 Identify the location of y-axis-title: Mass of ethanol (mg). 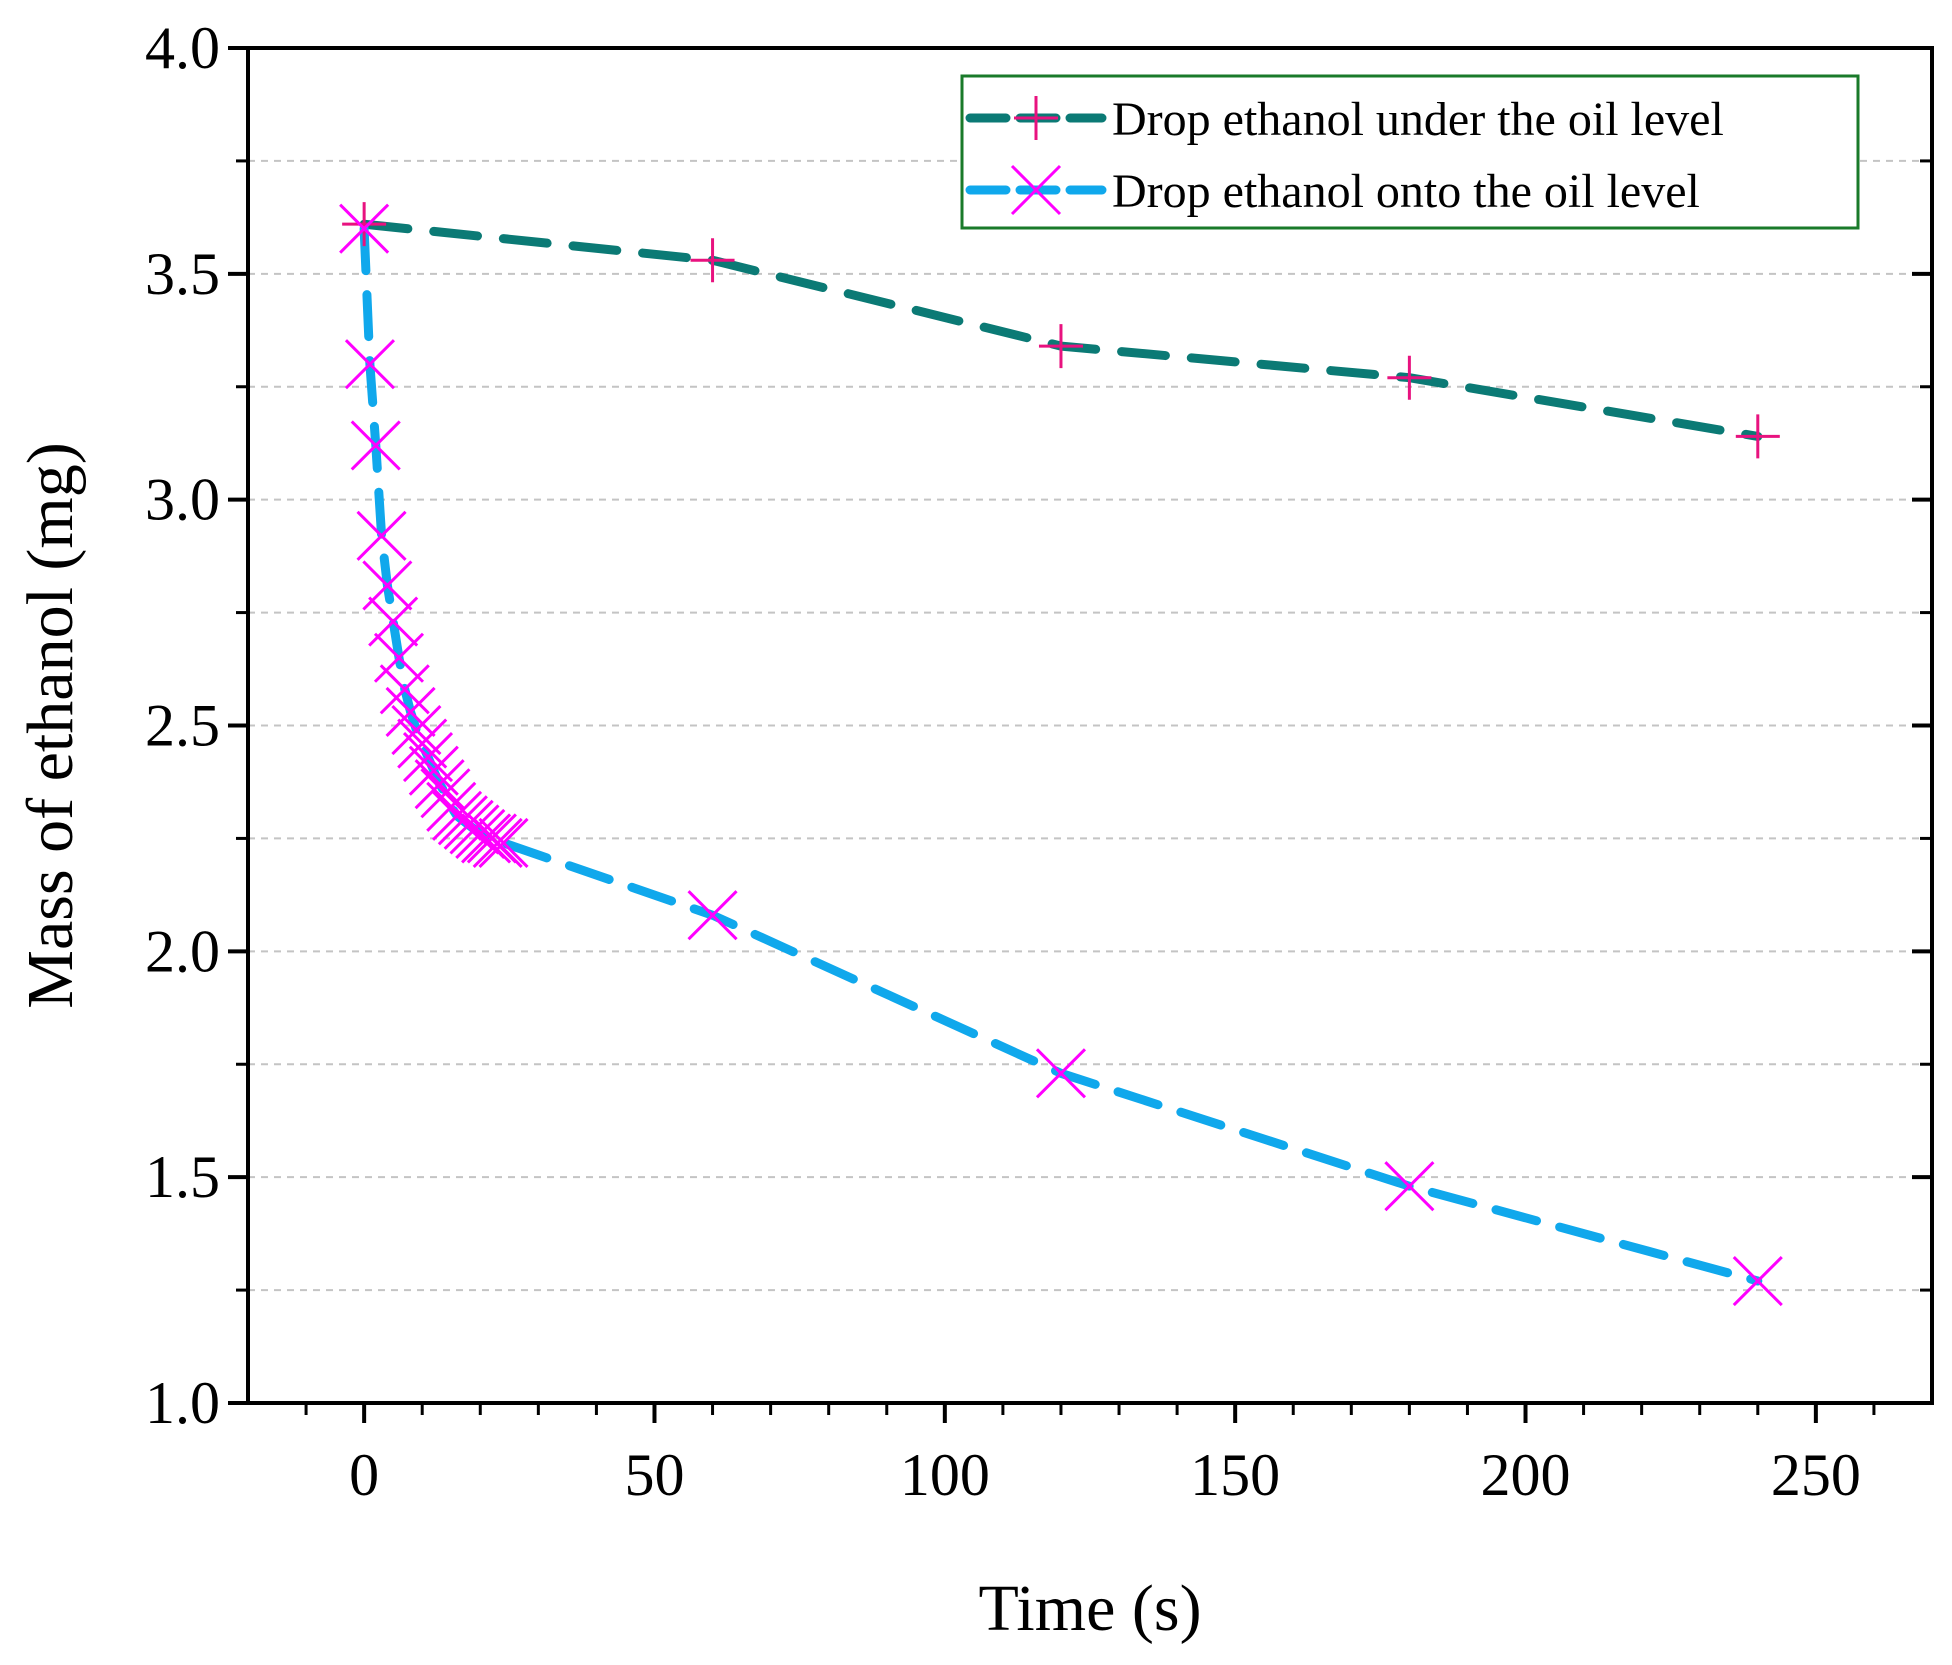
(50, 725).